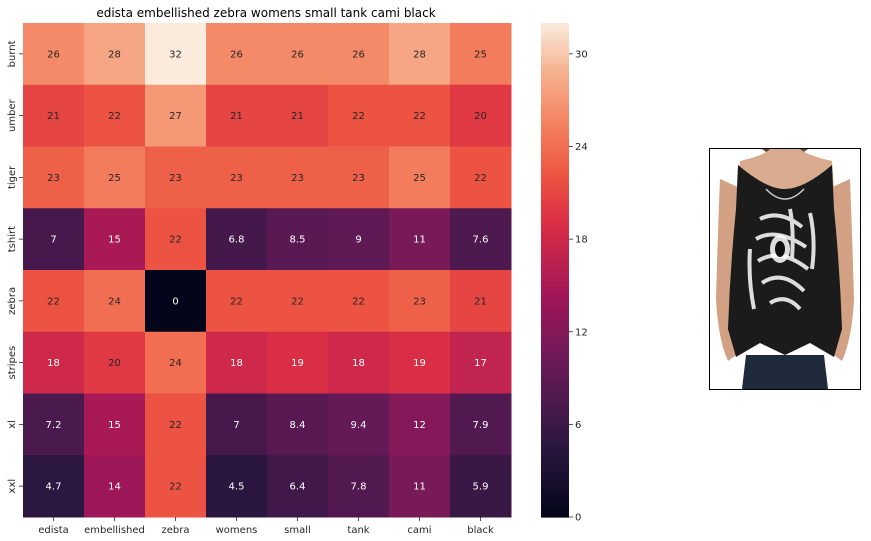  I want to click on cell-value-label: 4.7, so click(54, 487).